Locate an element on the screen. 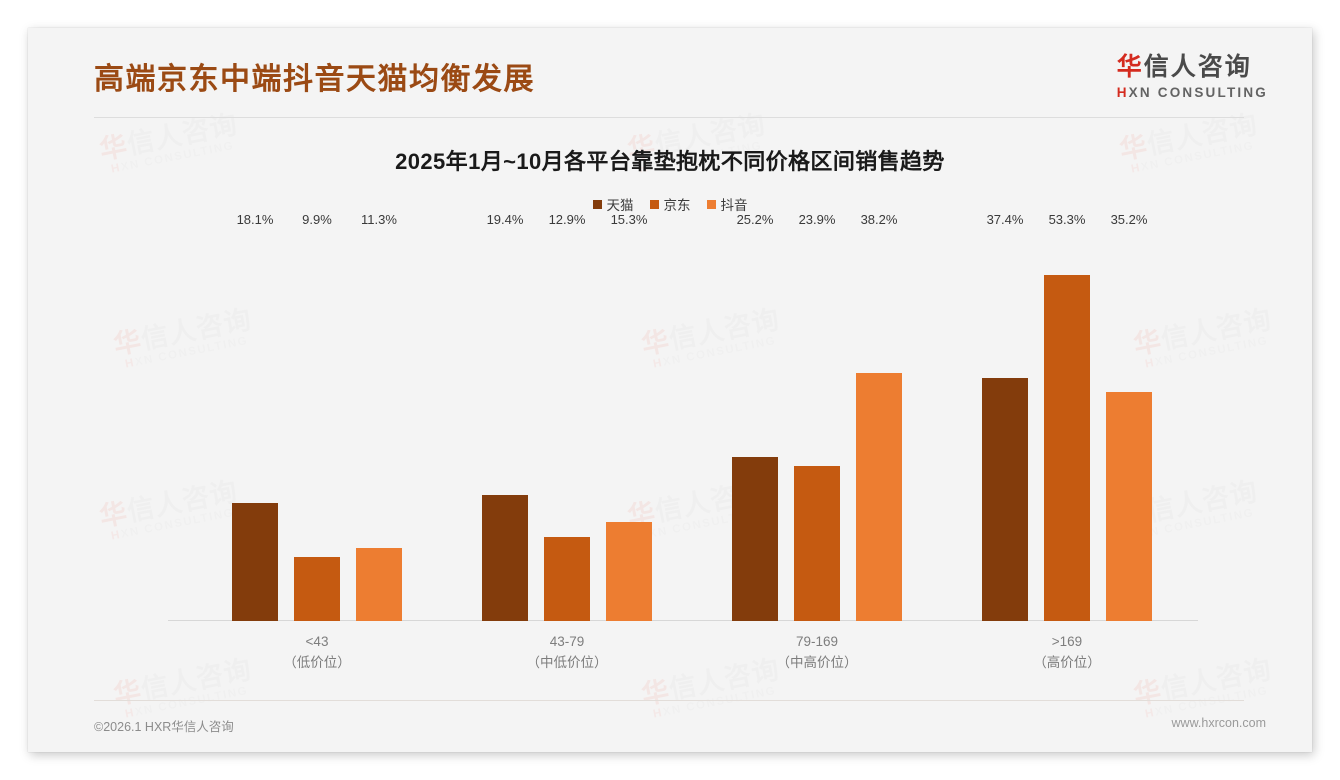 This screenshot has width=1340, height=780. bar-京东-43-79: 12.9% is located at coordinates (567, 416).